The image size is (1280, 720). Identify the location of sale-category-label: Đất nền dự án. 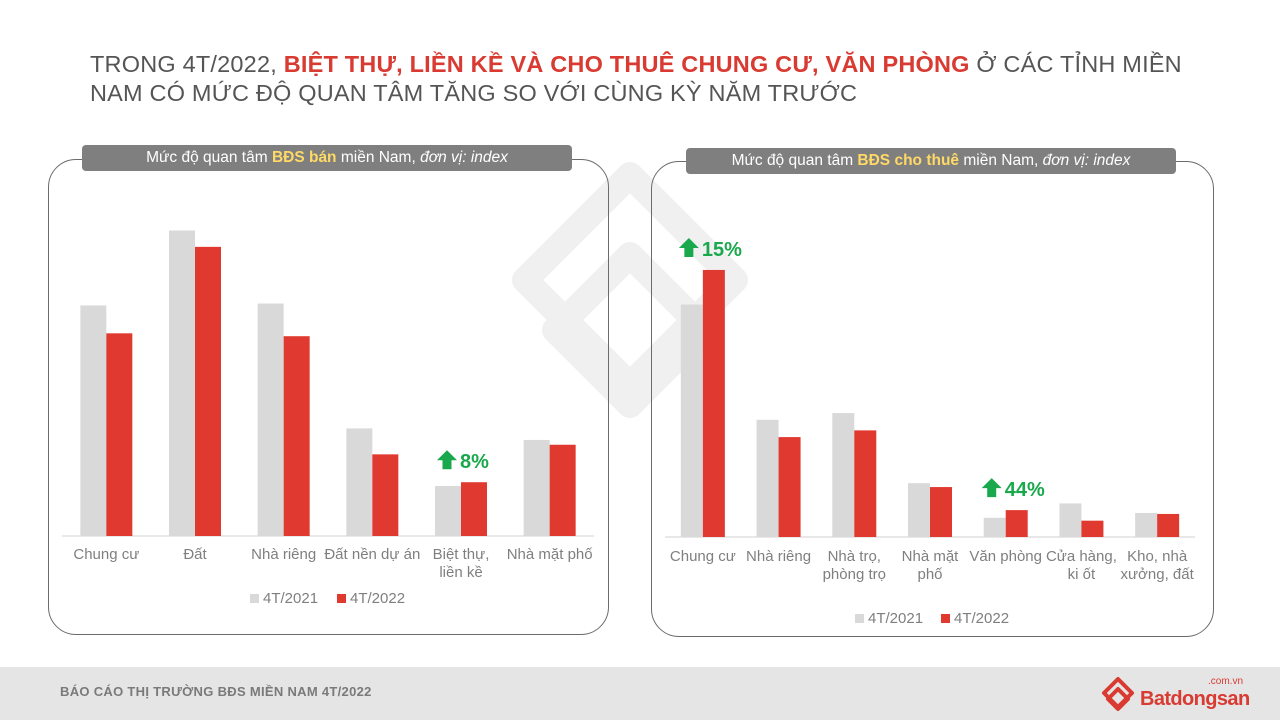
(372, 554).